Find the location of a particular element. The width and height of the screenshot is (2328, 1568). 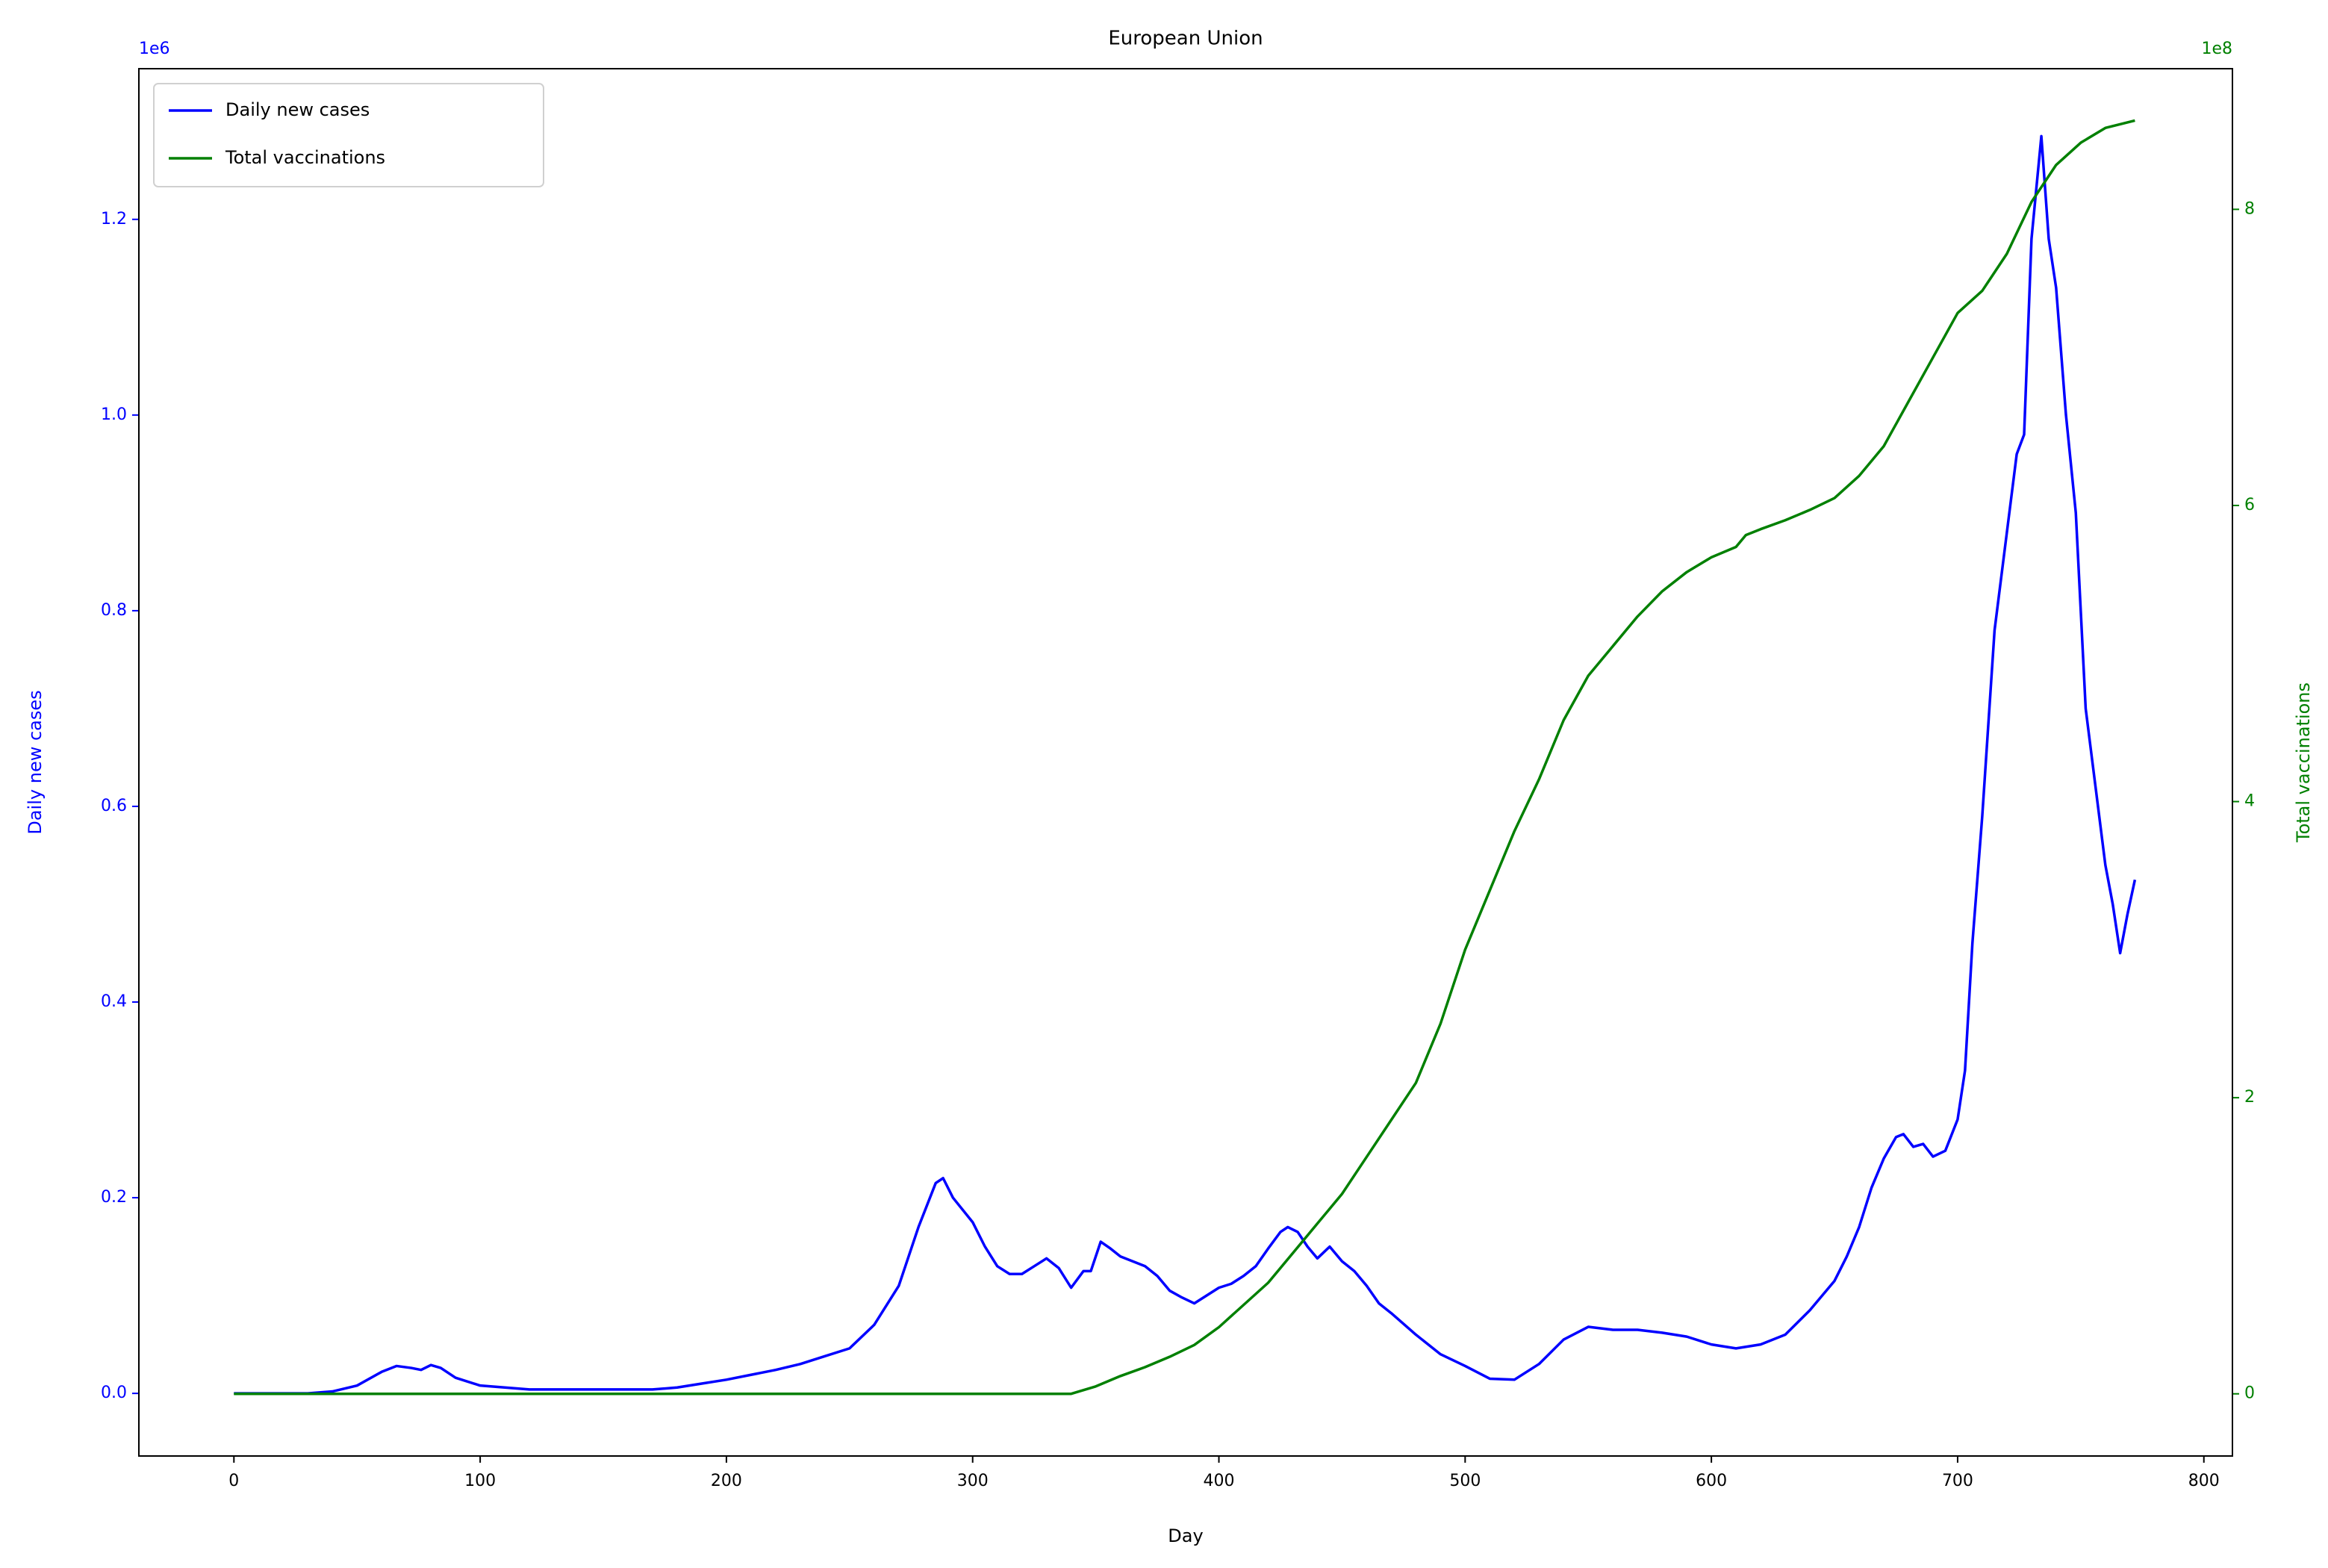

x-tick-label: 0 is located at coordinates (233, 1481).